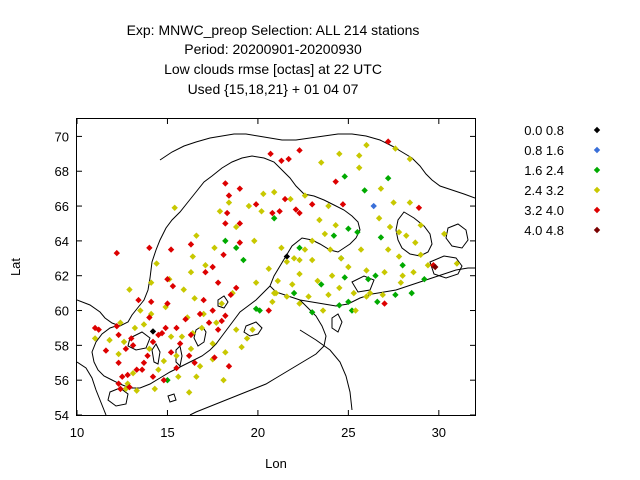 The width and height of the screenshot is (640, 480). I want to click on coastline-lake-peipus, so click(337, 323).